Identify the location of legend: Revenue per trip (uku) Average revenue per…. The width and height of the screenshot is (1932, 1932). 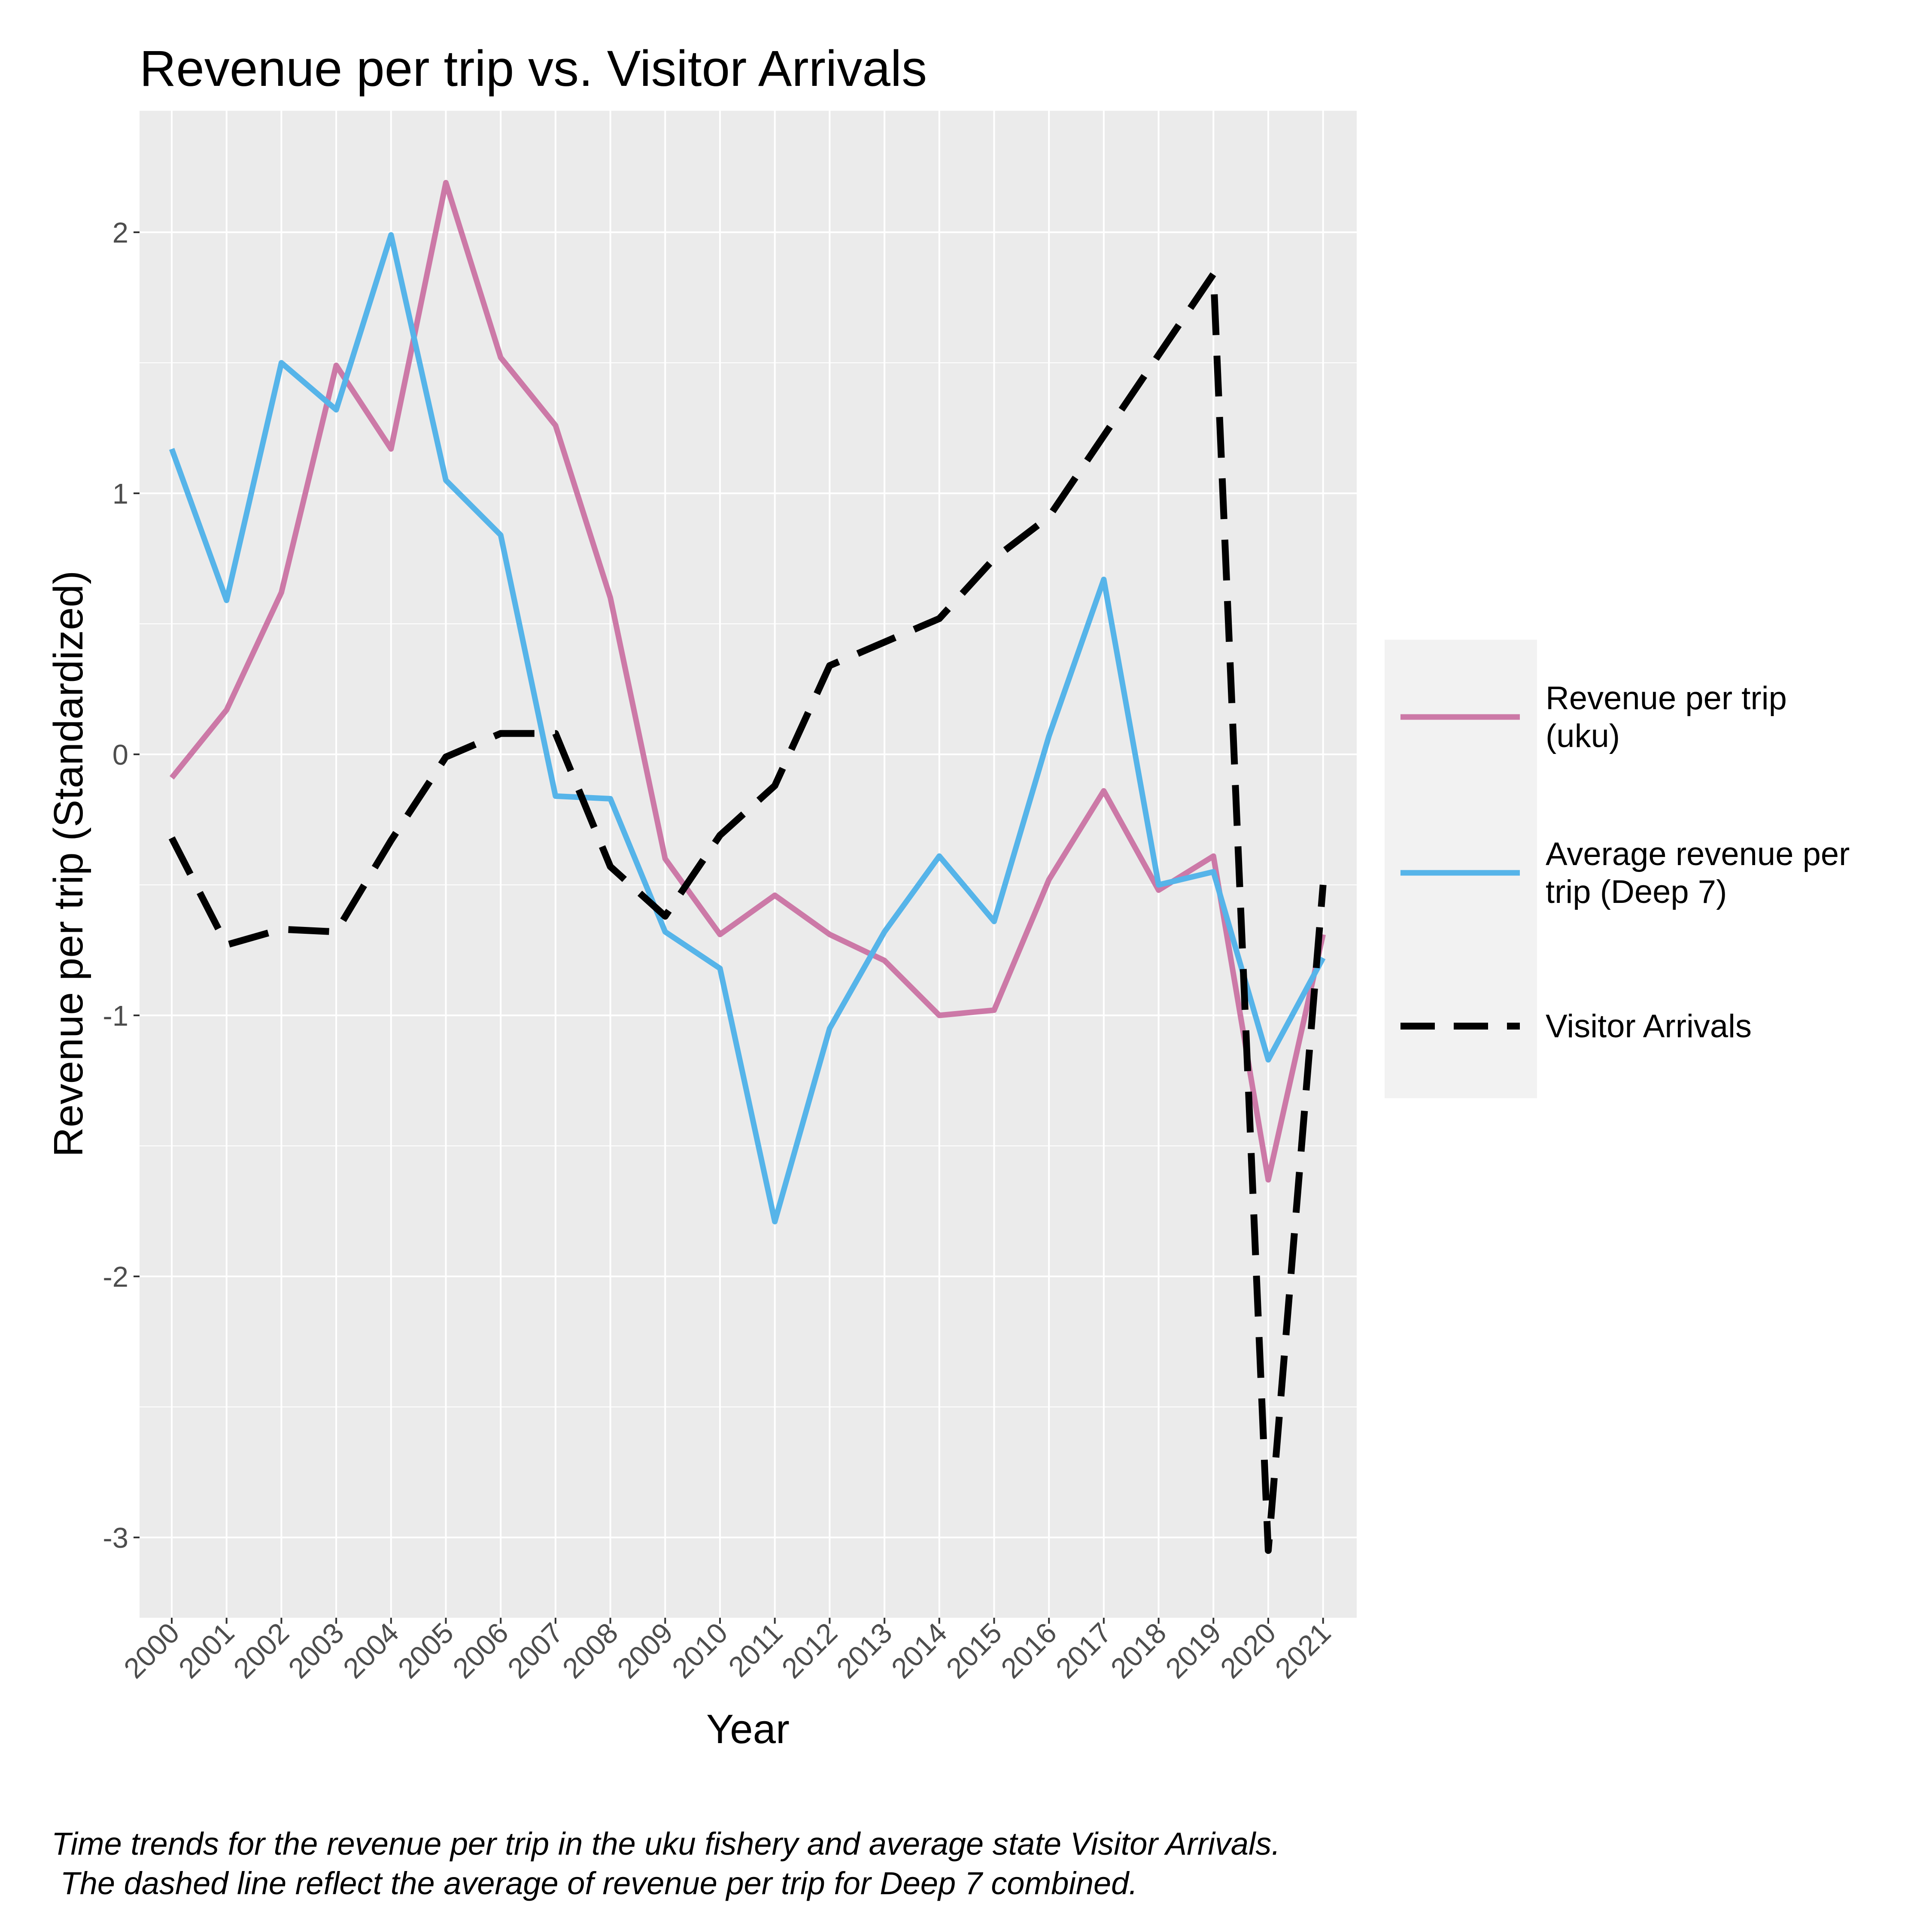
(1617, 869).